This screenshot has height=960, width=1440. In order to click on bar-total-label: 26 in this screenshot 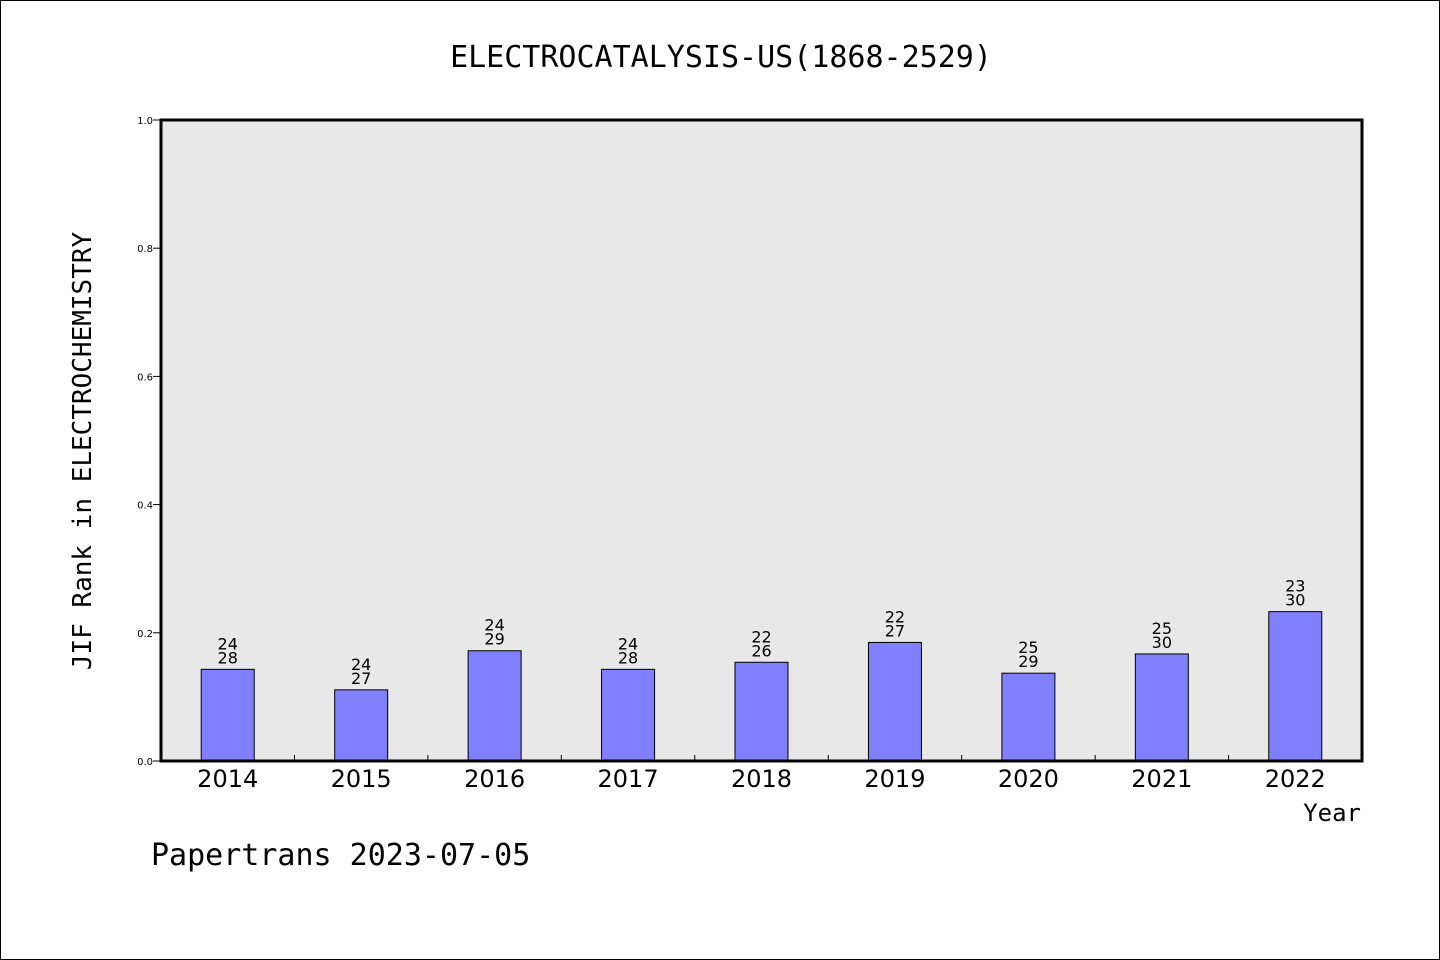, I will do `click(761, 650)`.